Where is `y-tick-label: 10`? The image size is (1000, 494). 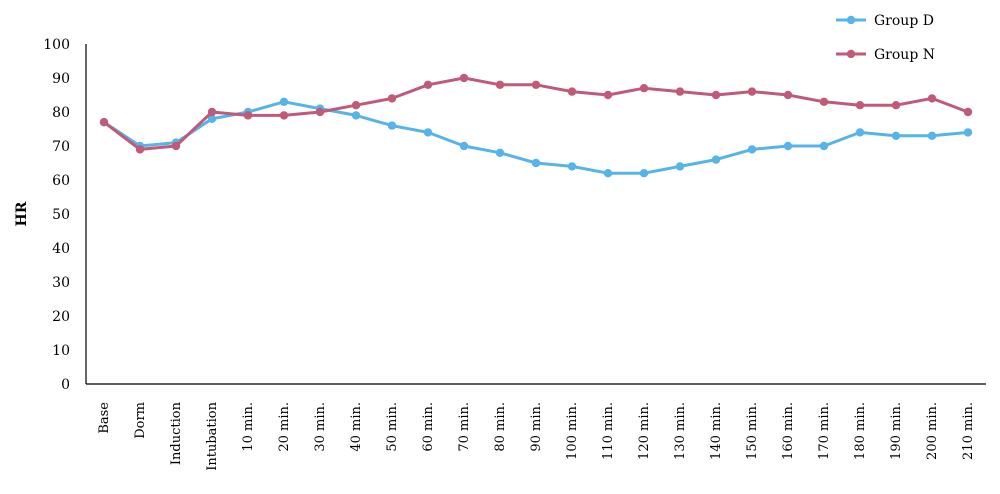 y-tick-label: 10 is located at coordinates (61, 351).